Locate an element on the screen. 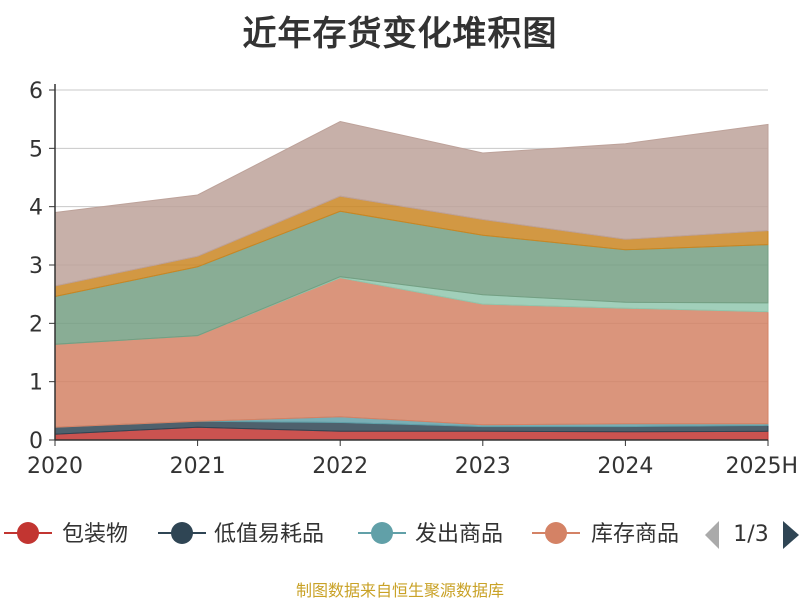 The width and height of the screenshot is (800, 601). legend-next-icon is located at coordinates (791, 535).